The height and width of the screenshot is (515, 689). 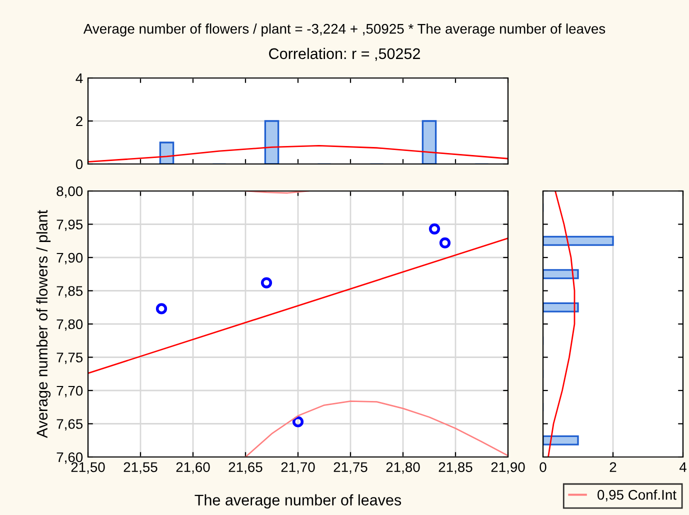 I want to click on y-tick-label: 7,80, so click(x=69, y=325).